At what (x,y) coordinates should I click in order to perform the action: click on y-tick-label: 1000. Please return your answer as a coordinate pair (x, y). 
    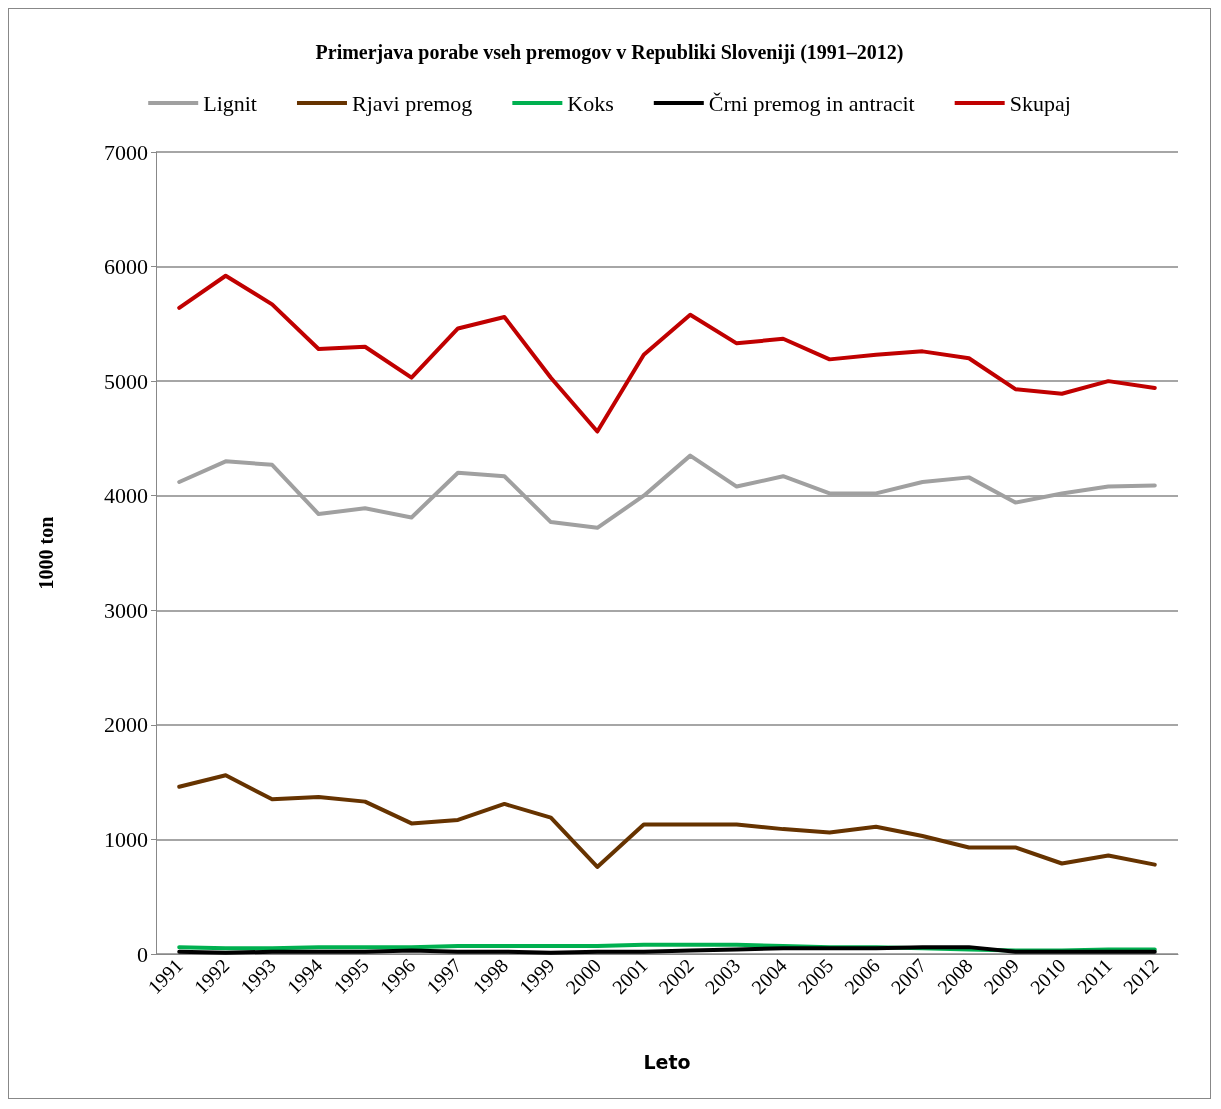
    Looking at the image, I should click on (126, 839).